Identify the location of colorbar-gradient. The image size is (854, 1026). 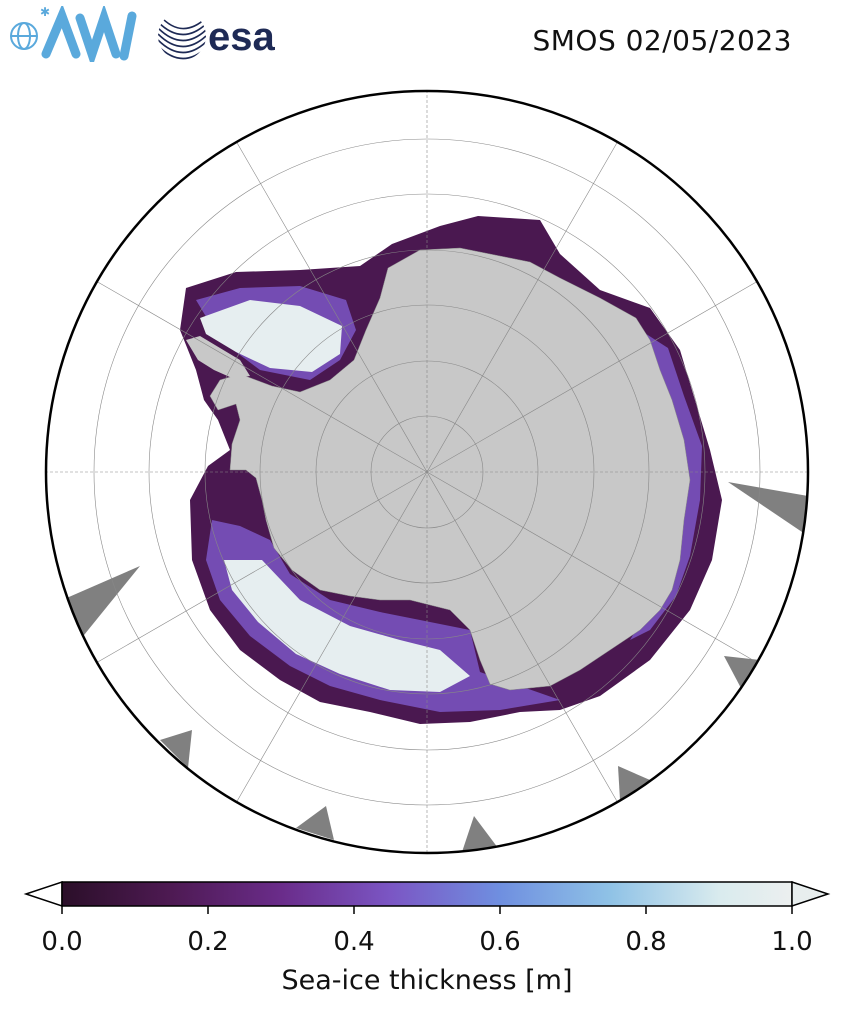
(427, 894).